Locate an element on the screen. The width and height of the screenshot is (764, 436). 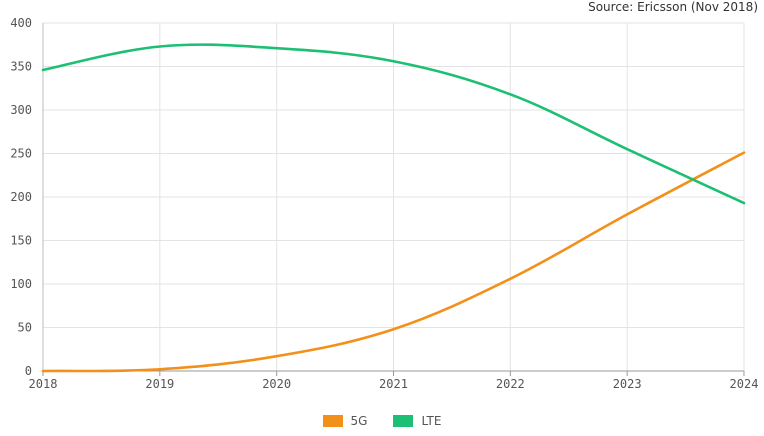
y-tick-label: 350 is located at coordinates (21, 67).